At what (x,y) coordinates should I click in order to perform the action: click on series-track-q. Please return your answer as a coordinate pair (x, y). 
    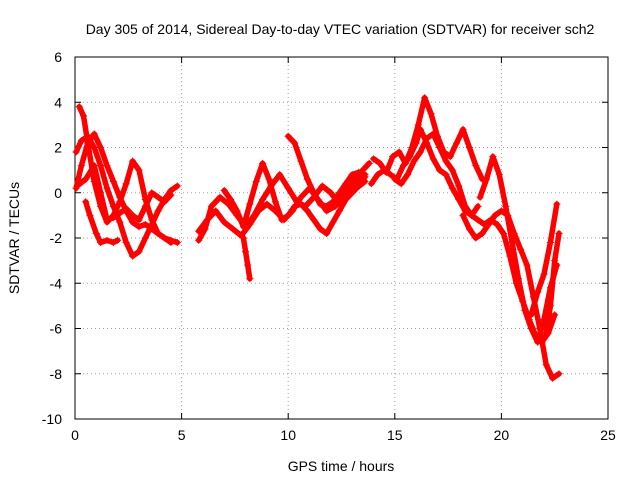
    Looking at the image, I should click on (552, 283).